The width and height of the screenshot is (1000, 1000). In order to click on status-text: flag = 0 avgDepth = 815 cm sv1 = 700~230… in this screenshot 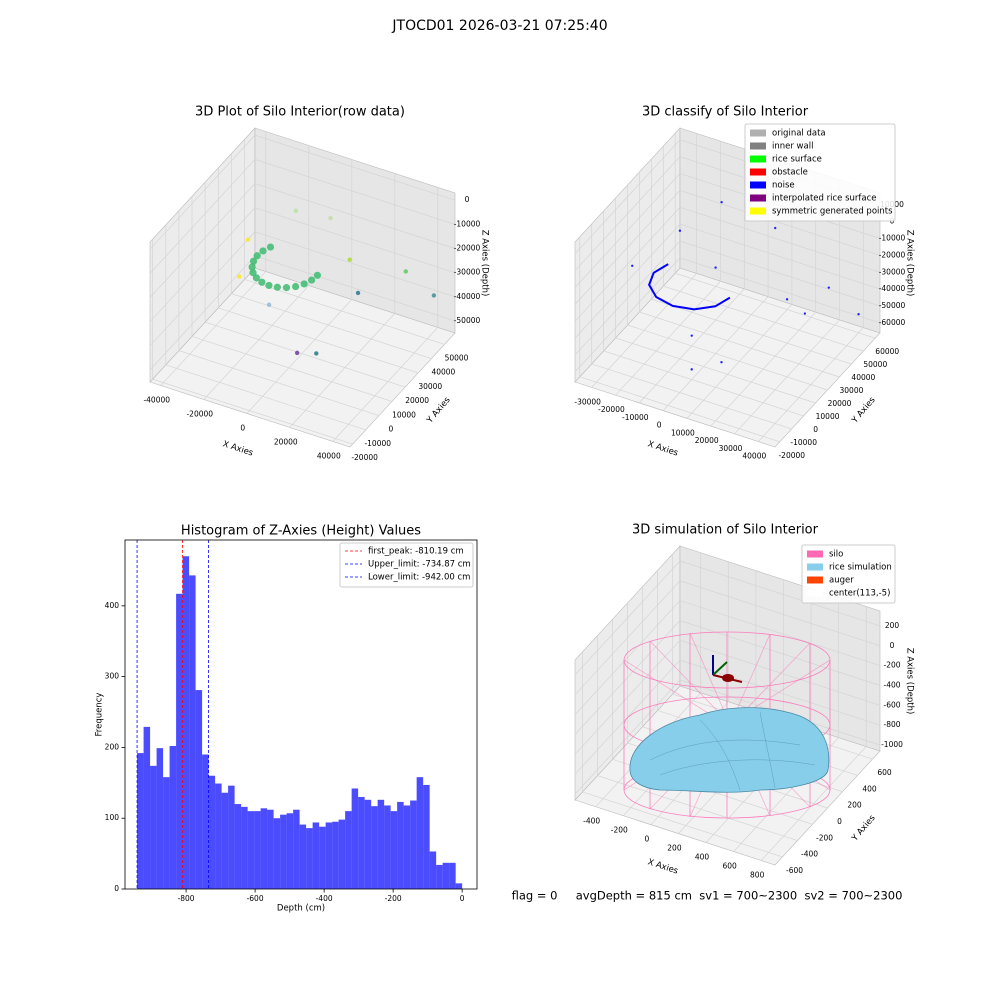, I will do `click(707, 896)`.